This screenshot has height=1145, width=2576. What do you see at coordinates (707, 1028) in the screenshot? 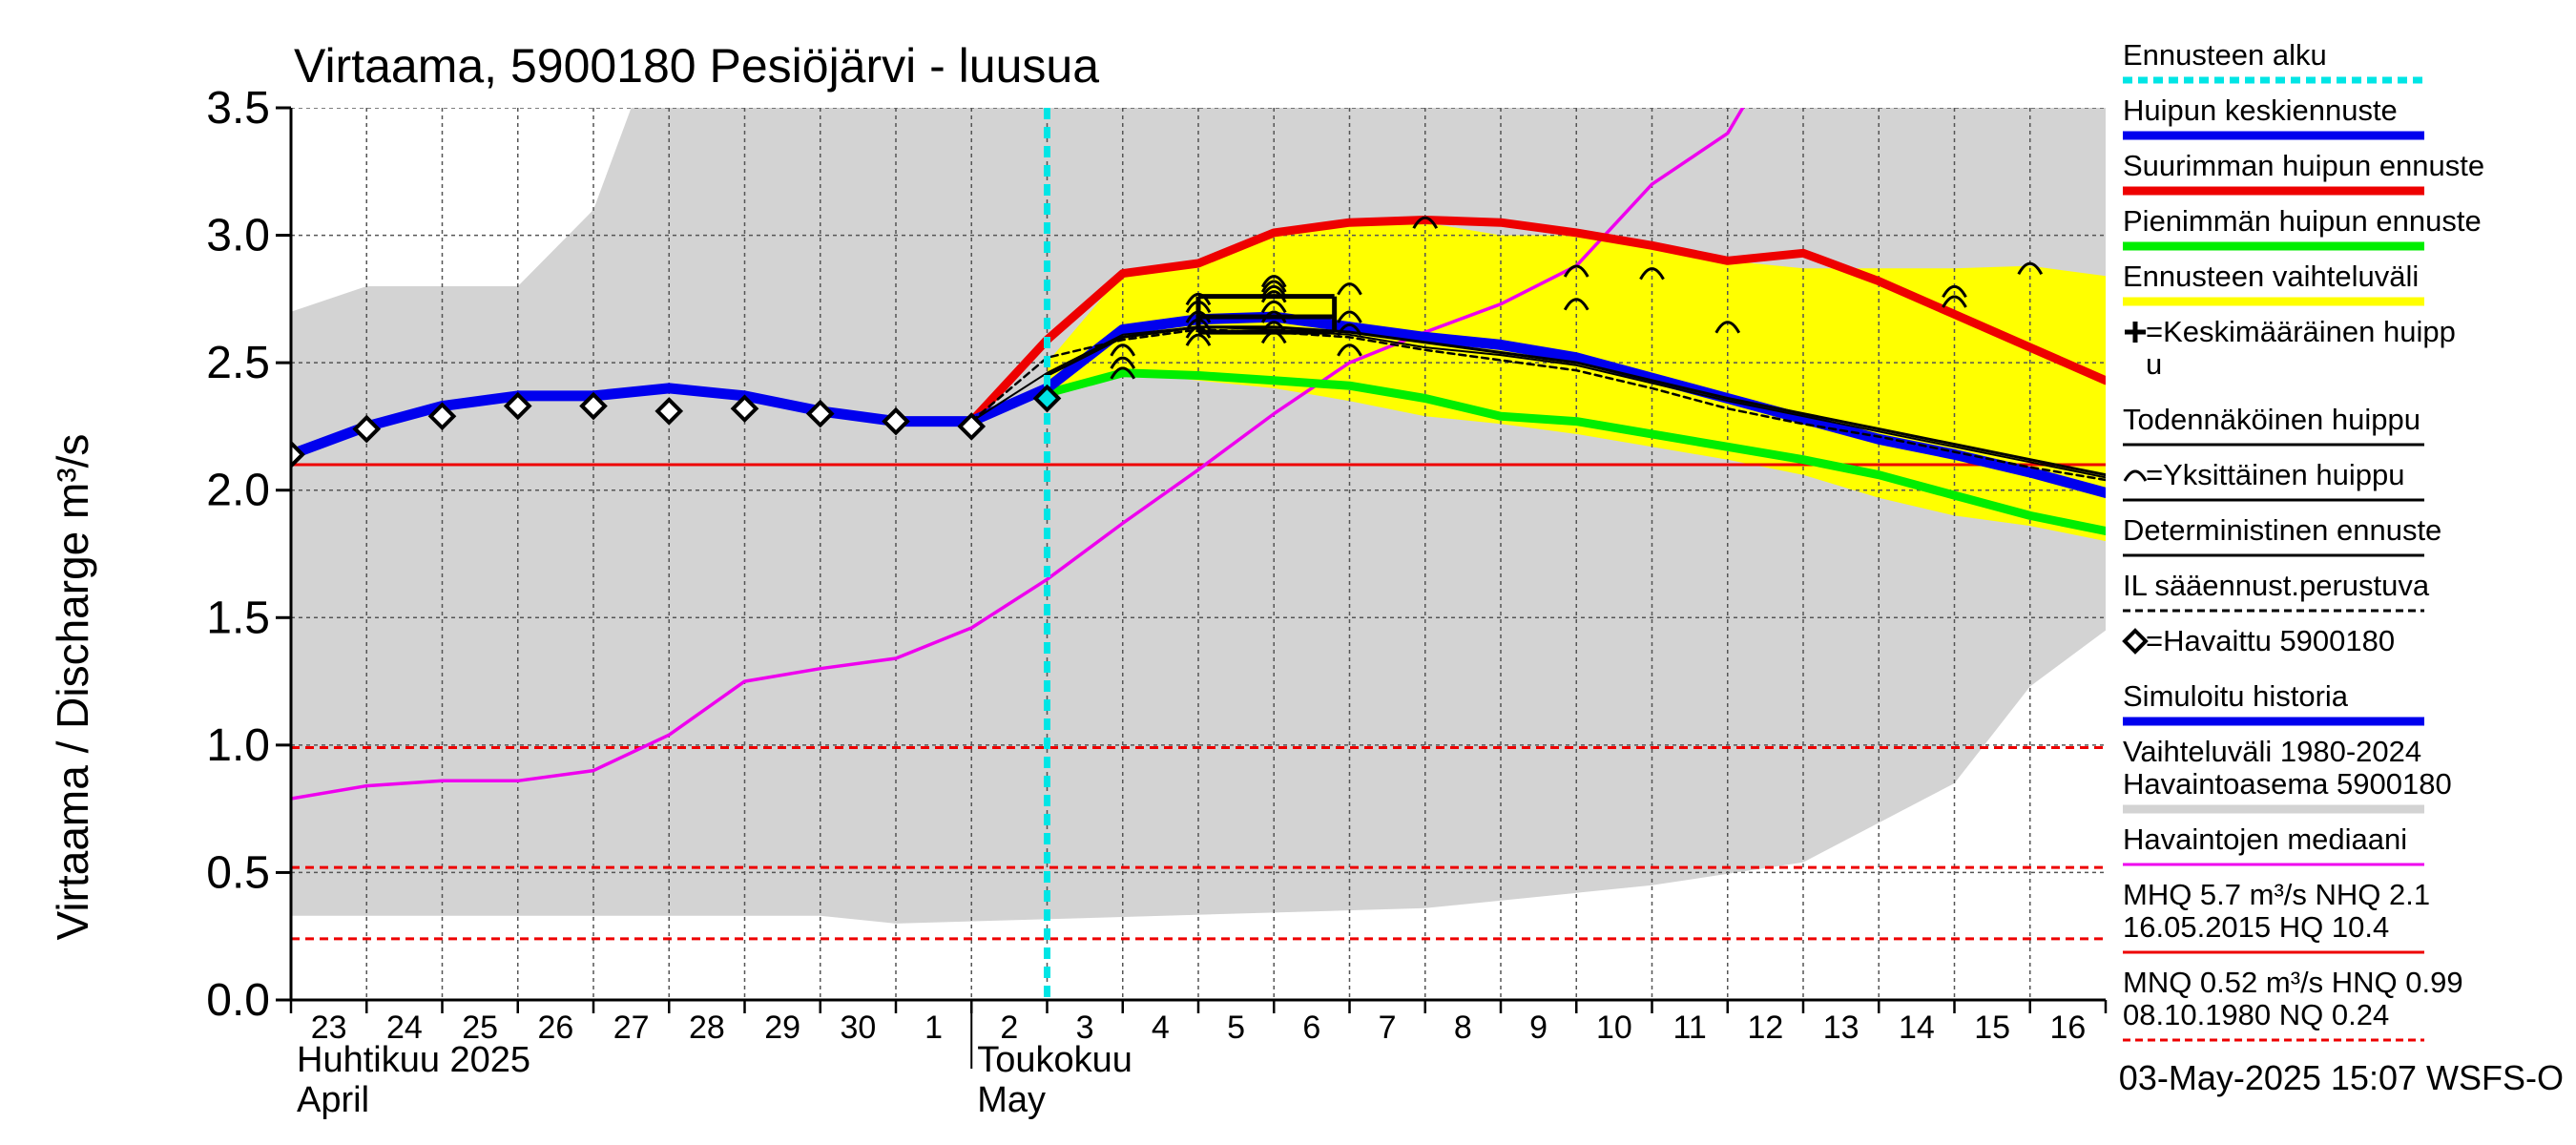
I see `x-tick-label: 28` at bounding box center [707, 1028].